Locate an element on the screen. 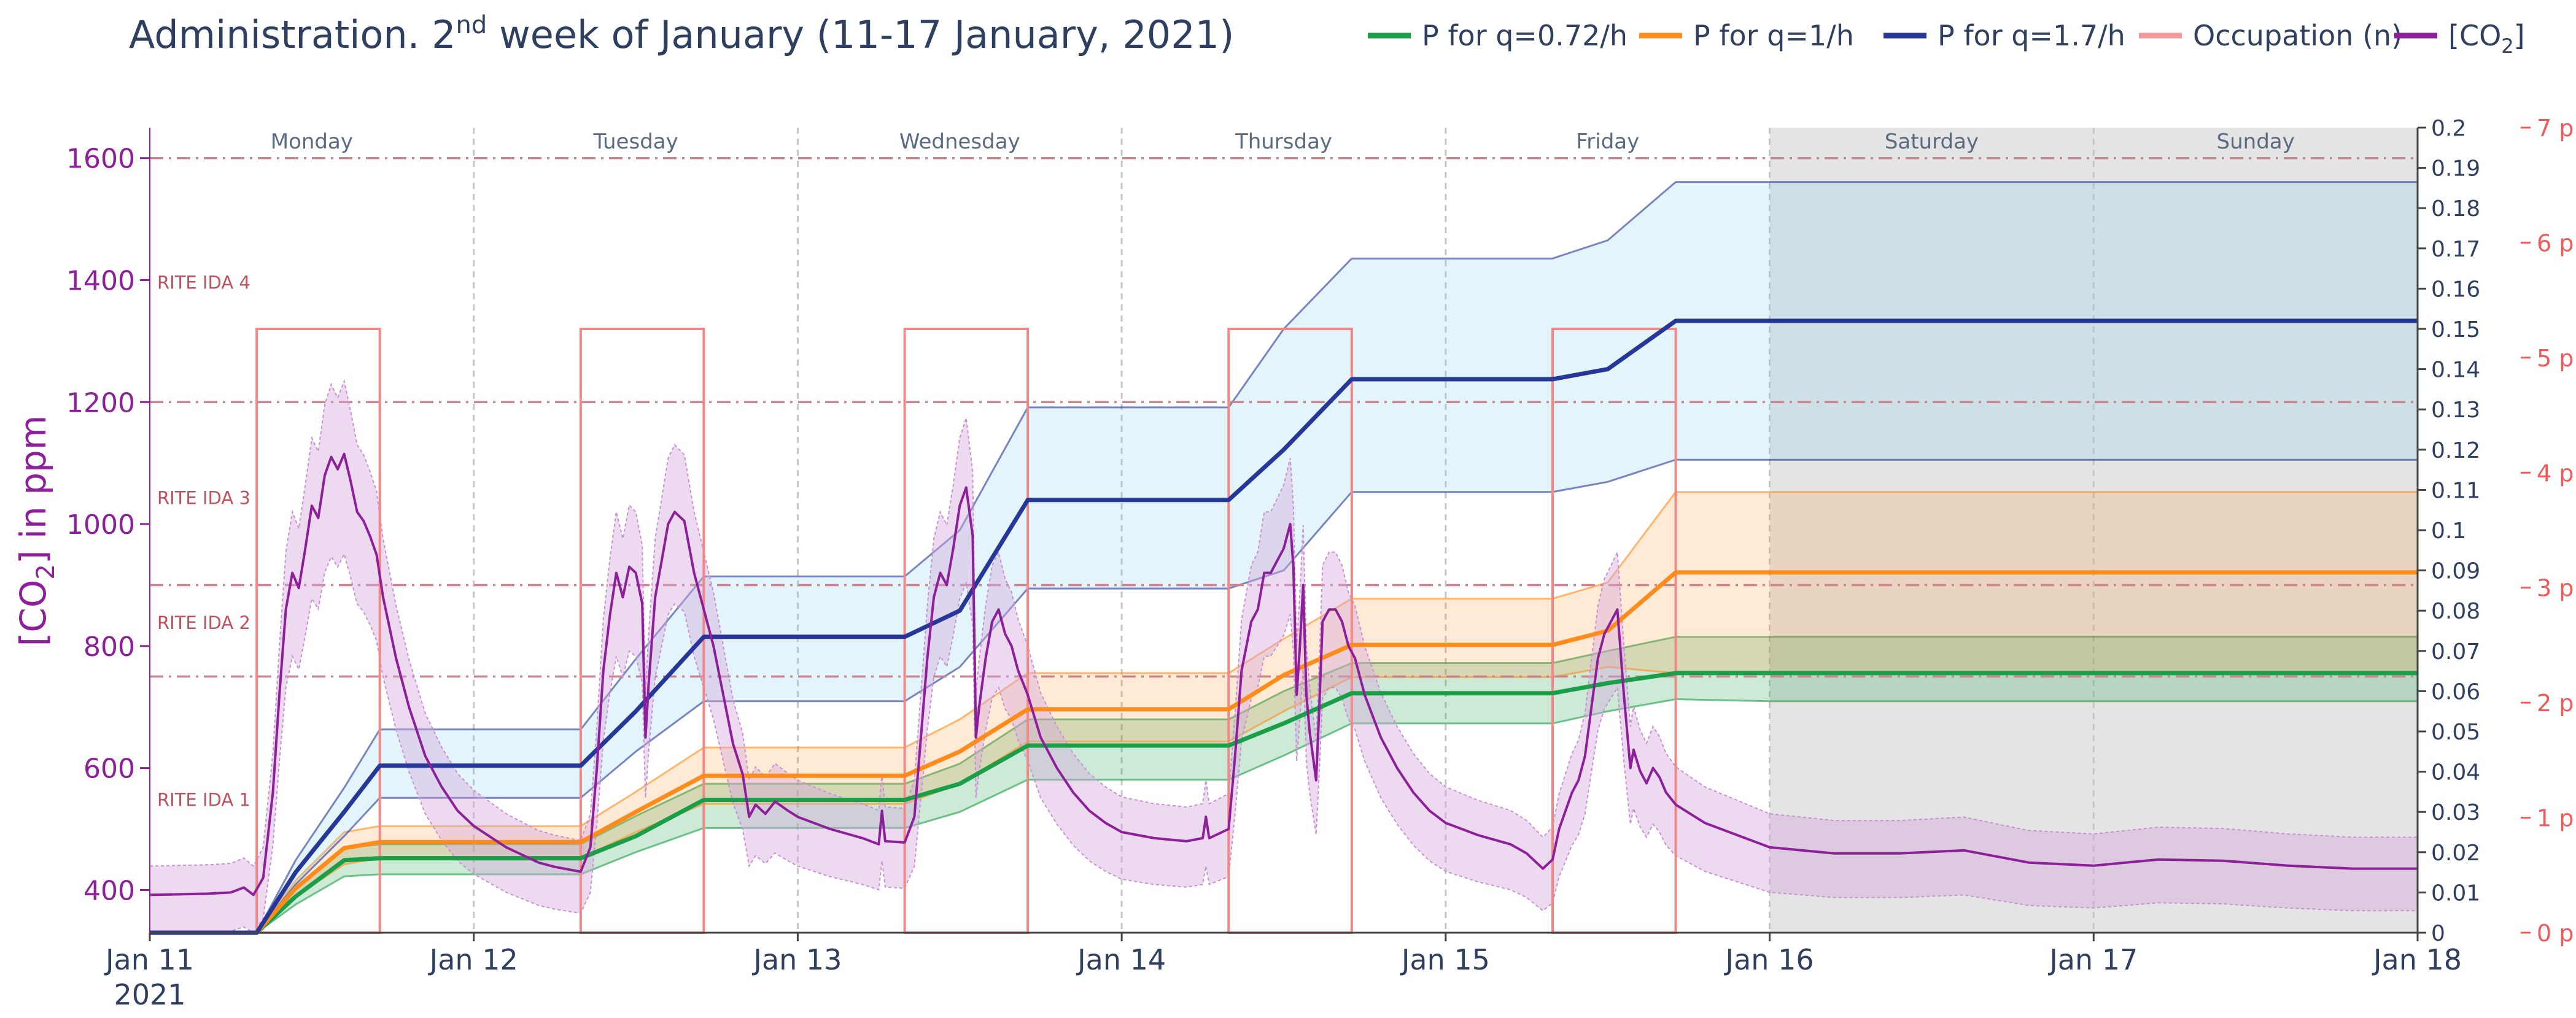 This screenshot has width=2576, height=1018. legend-co2-post: ] is located at coordinates (2519, 35).